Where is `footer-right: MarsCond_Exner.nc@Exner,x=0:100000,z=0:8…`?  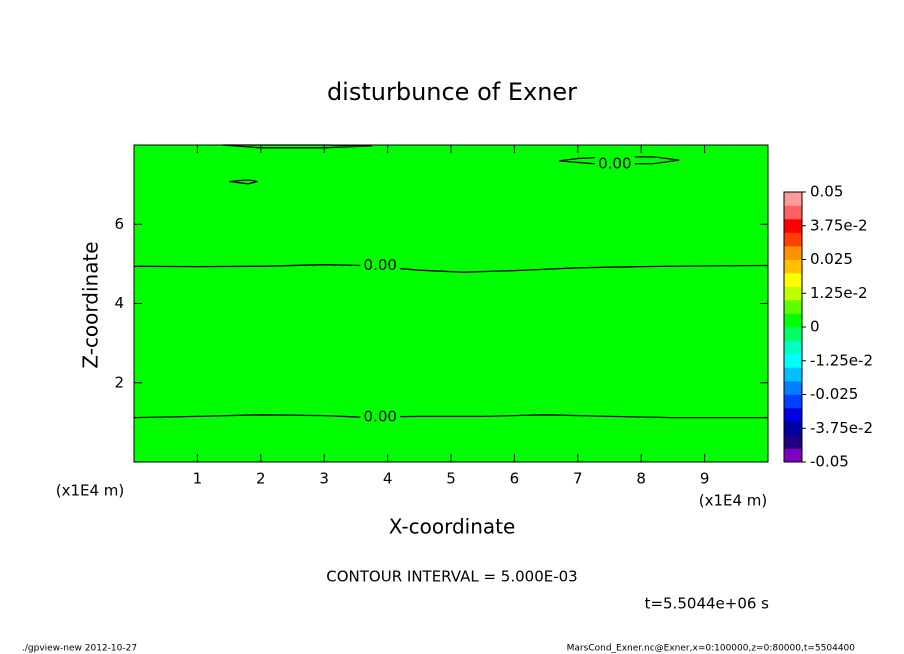
footer-right: MarsCond_Exner.nc@Exner,x=0:100000,z=0:8… is located at coordinates (711, 649).